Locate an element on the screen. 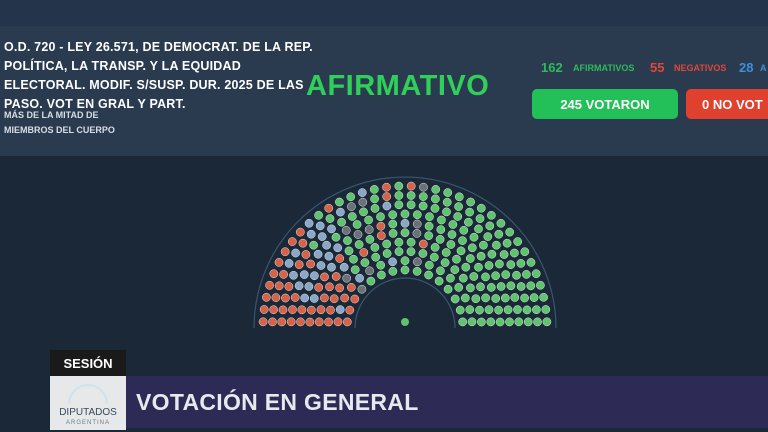  logo-arc-icon is located at coordinates (88, 394).